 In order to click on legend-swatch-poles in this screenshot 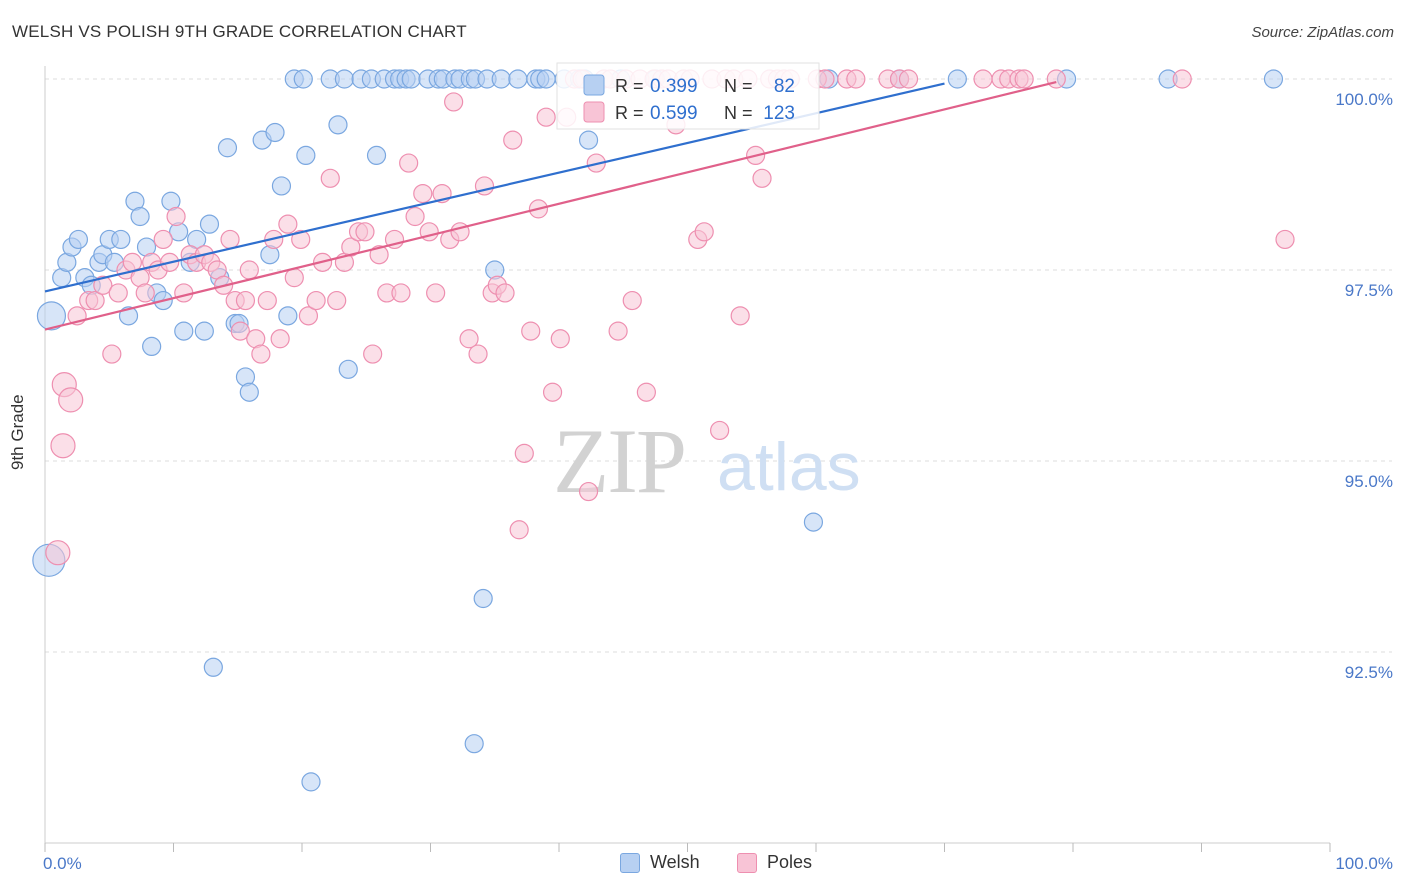, I will do `click(747, 862)`.